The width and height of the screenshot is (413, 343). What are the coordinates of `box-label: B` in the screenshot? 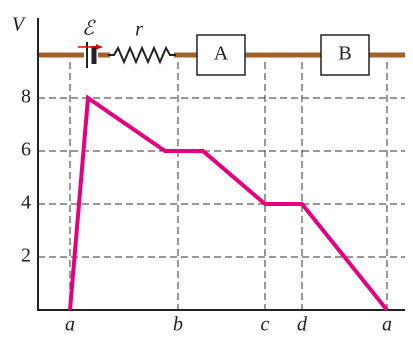 It's located at (344, 54).